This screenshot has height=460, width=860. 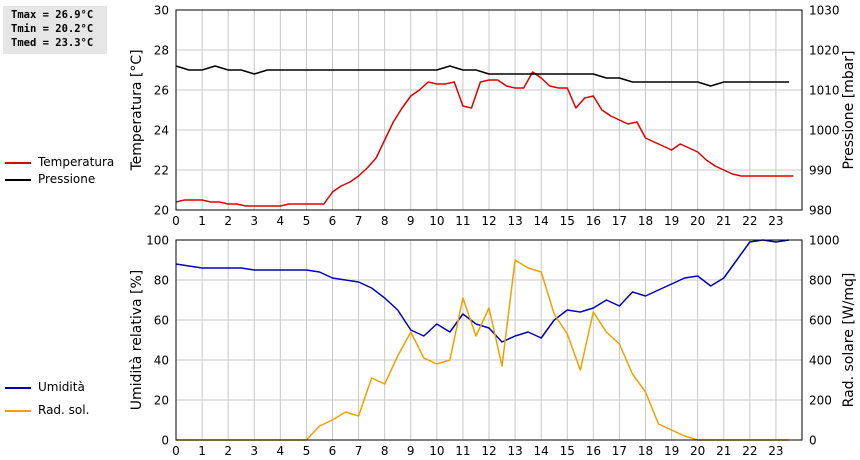 What do you see at coordinates (488, 221) in the screenshot?
I see `top-xtick-12: 12` at bounding box center [488, 221].